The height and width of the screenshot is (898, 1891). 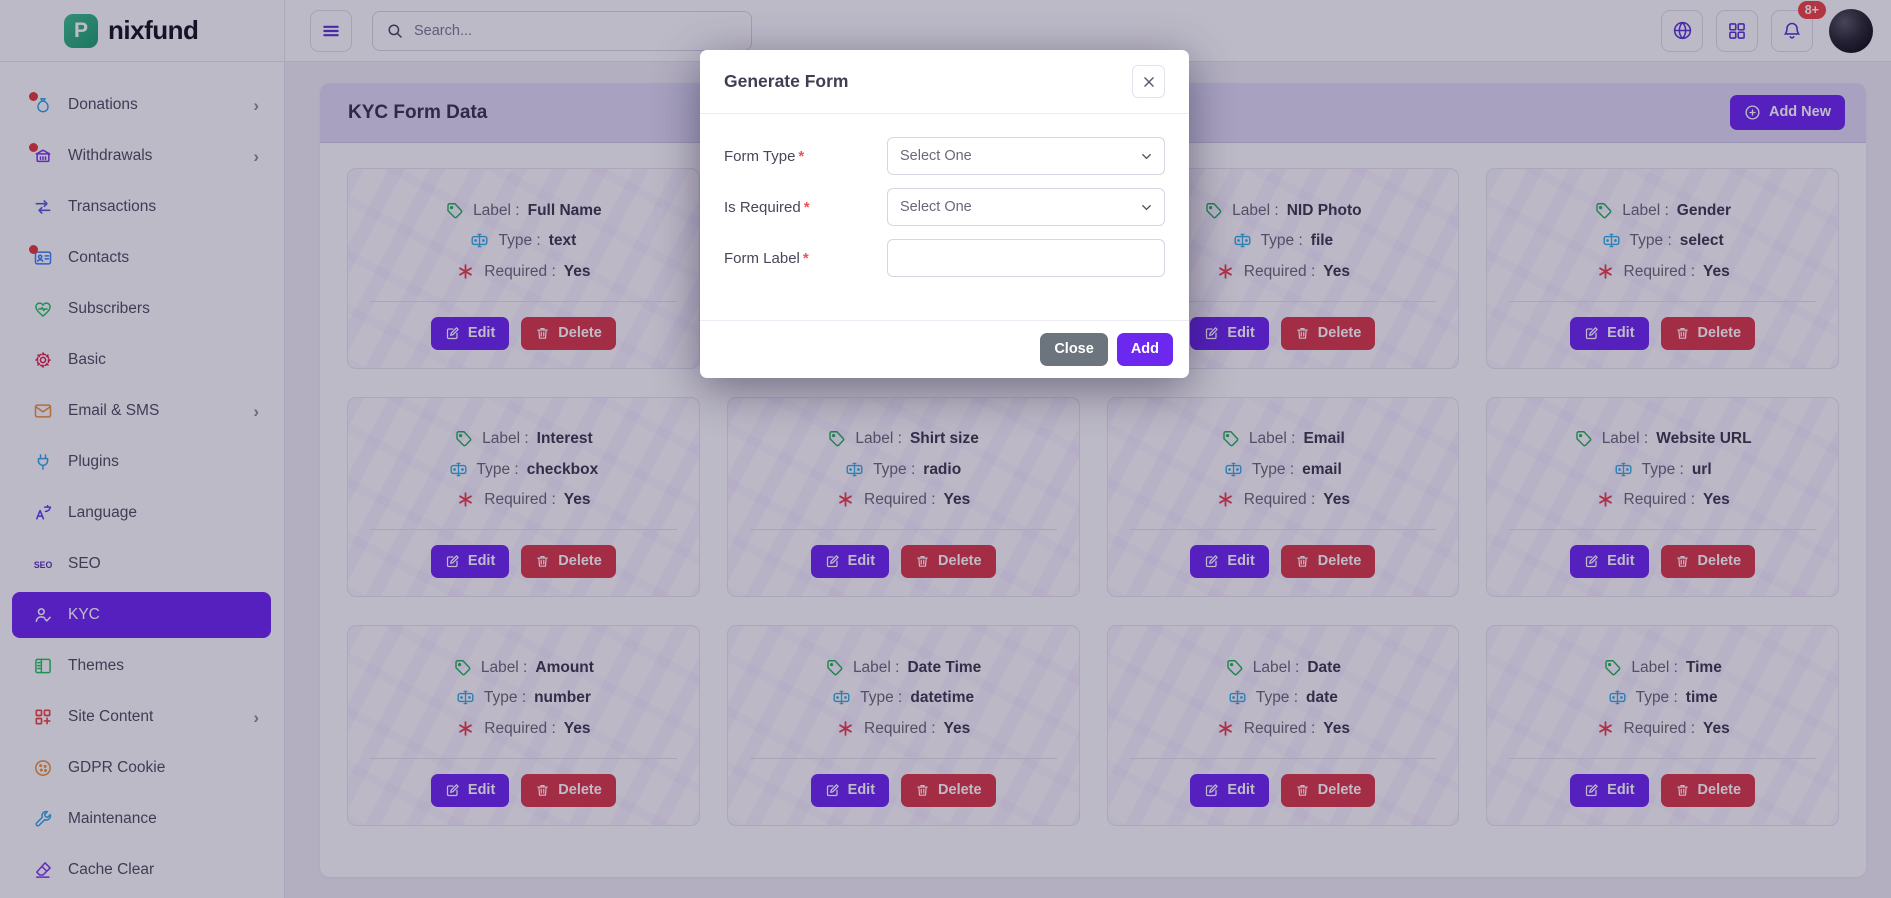 What do you see at coordinates (523, 729) in the screenshot?
I see `card-required-line: Required : Yes` at bounding box center [523, 729].